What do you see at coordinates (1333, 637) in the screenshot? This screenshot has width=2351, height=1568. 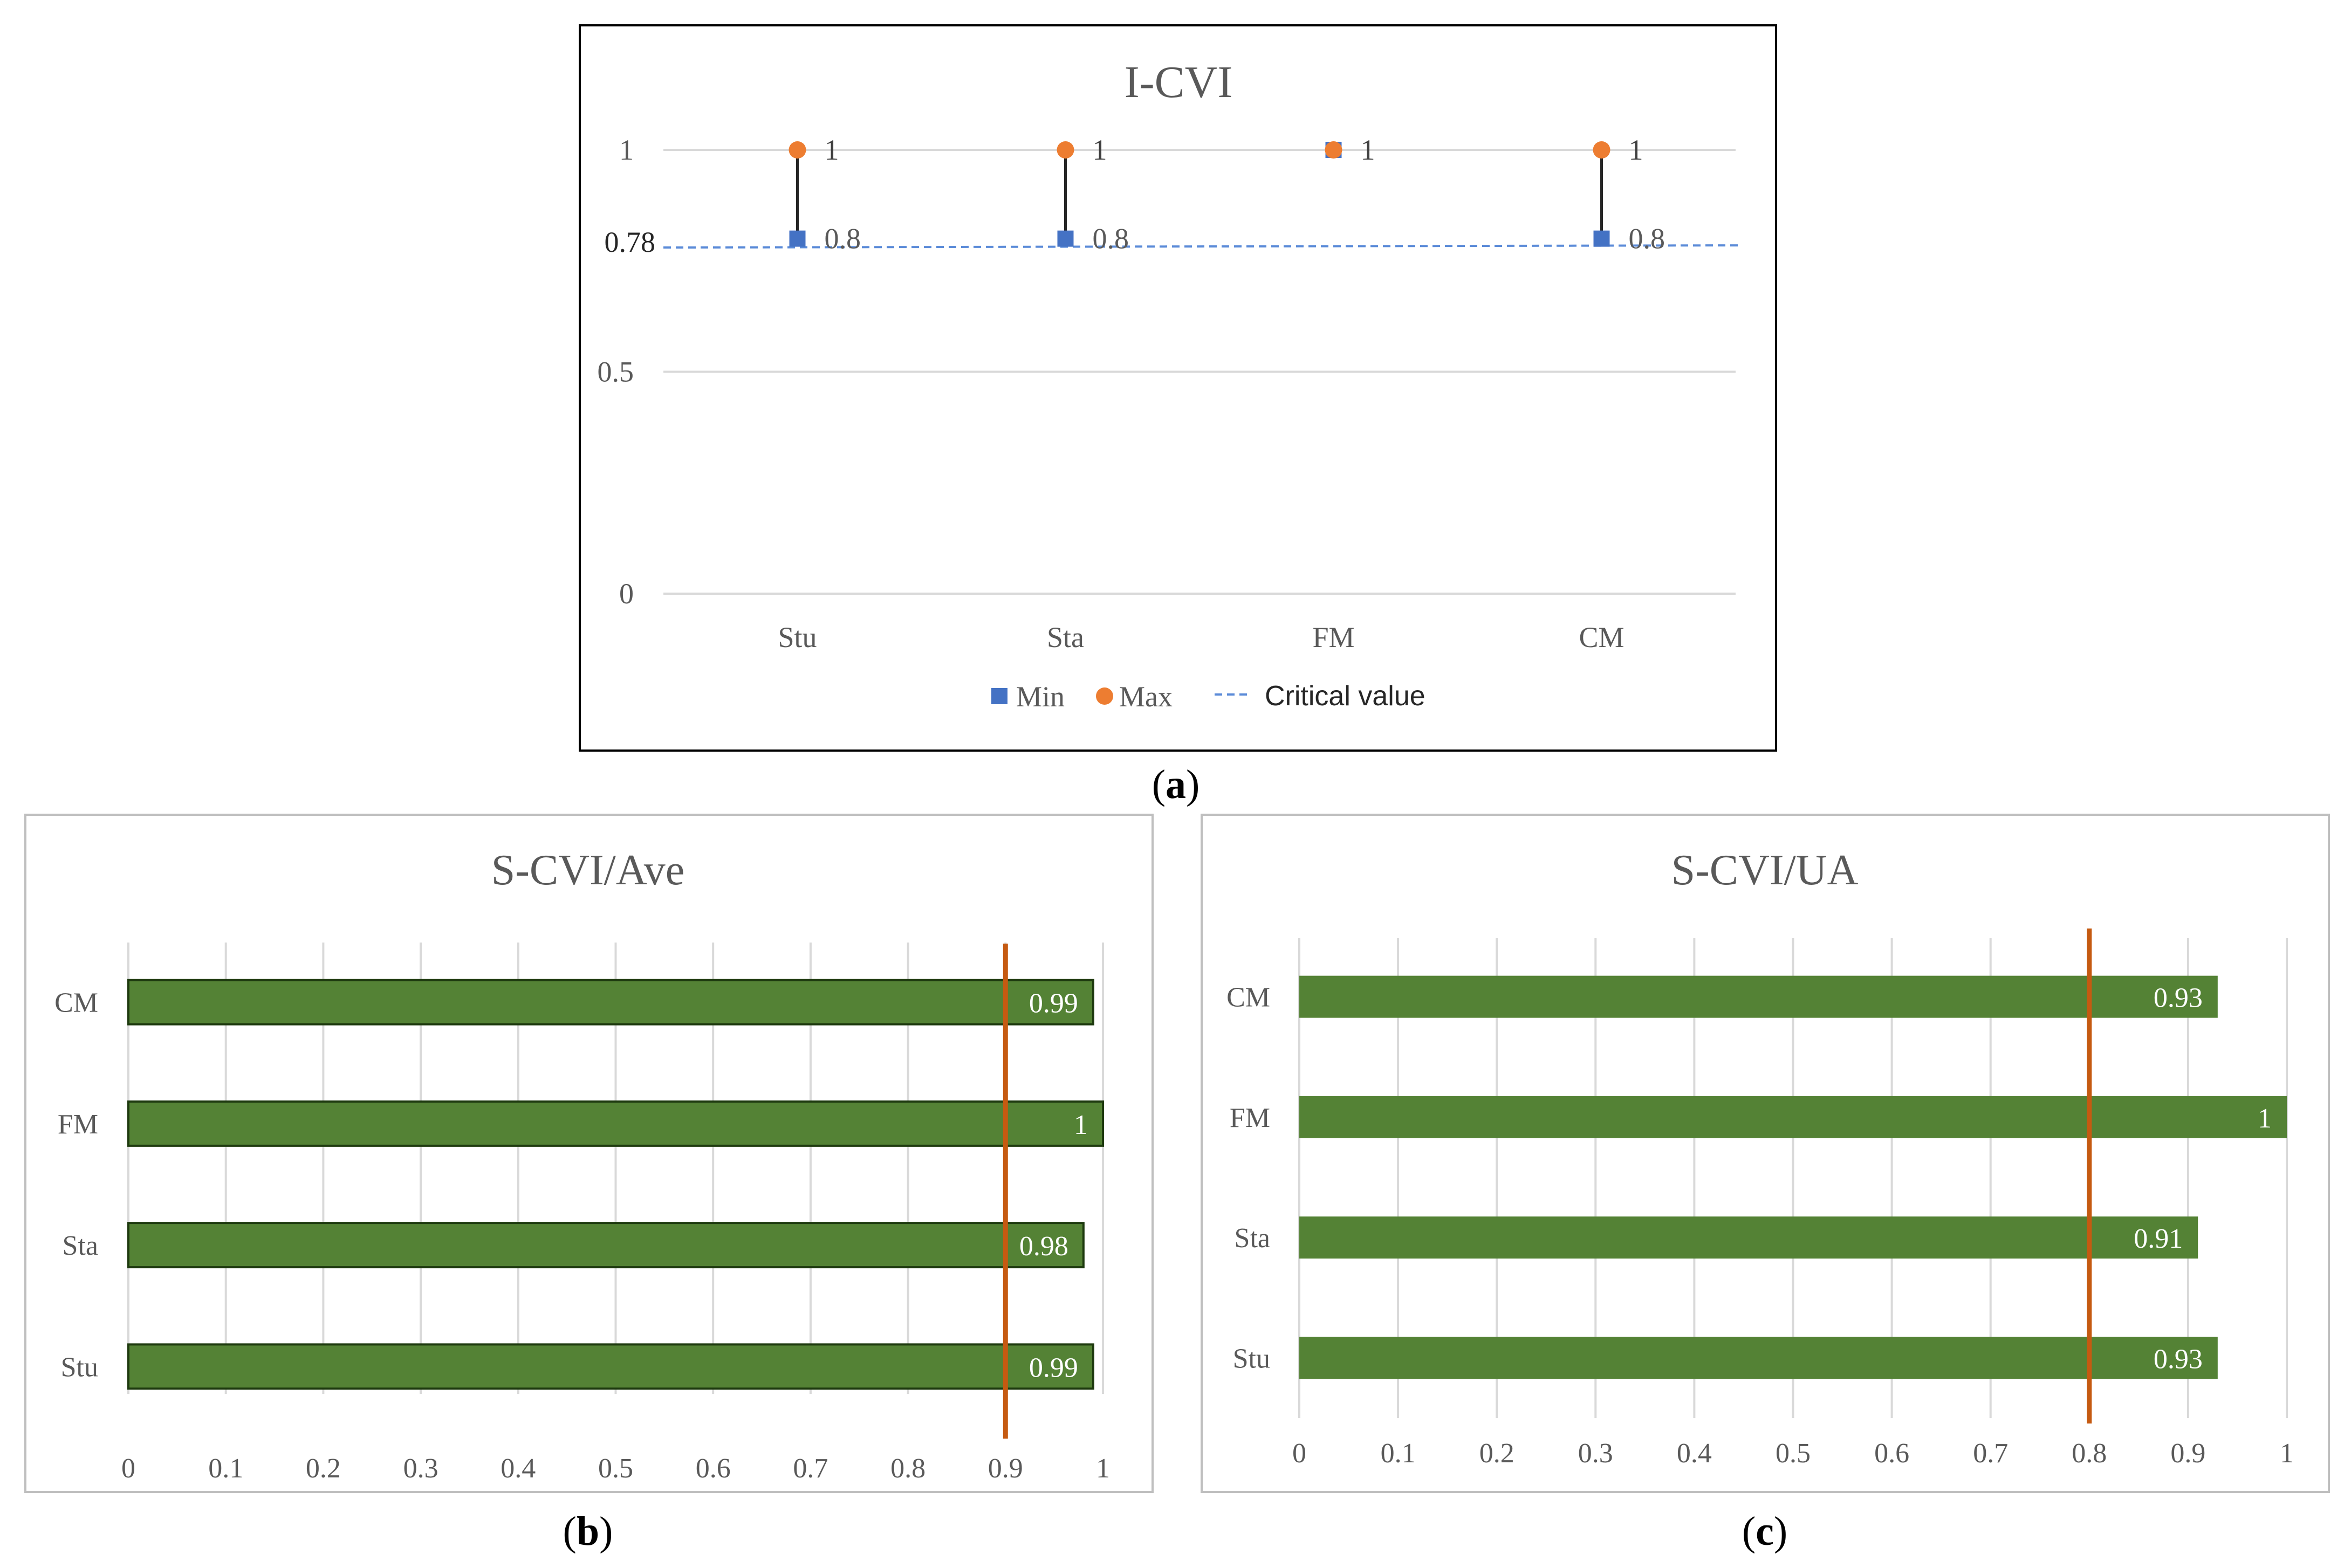 I see `x-category-label: FM` at bounding box center [1333, 637].